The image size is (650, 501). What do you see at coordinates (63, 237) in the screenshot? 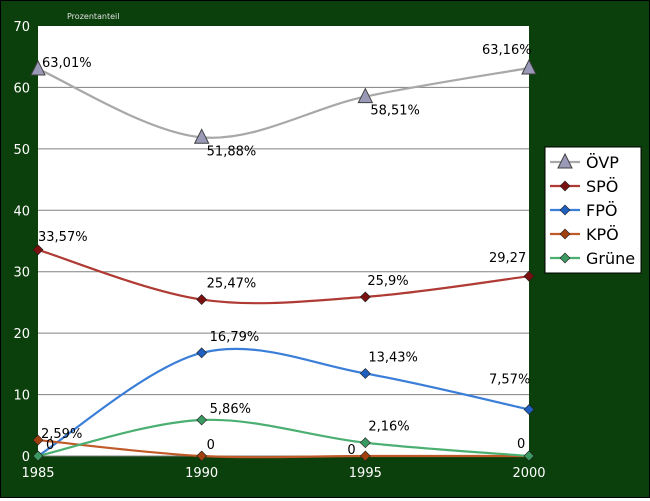
I see `data-label: 33,57%` at bounding box center [63, 237].